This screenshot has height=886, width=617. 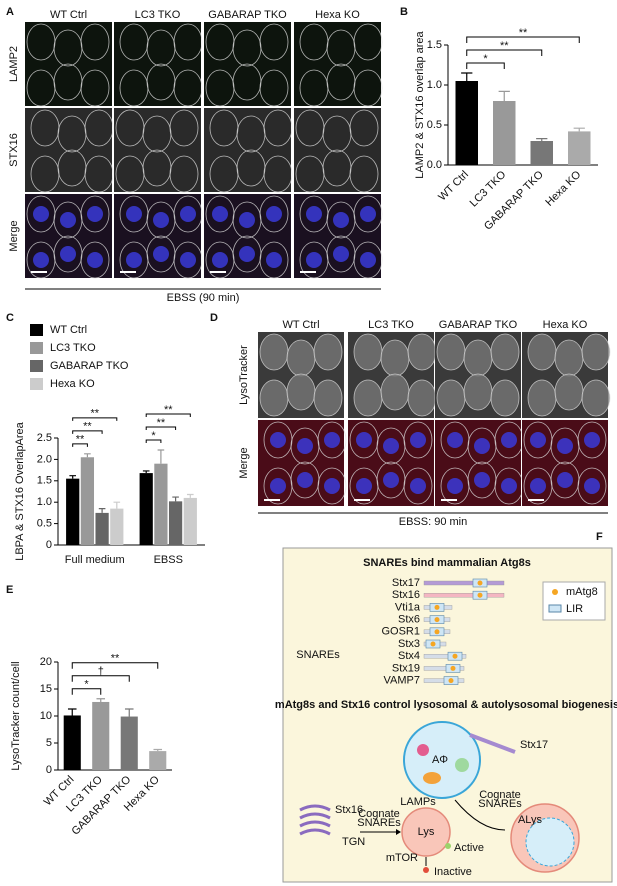 I want to click on snare-name: Stx19, so click(x=406, y=668).